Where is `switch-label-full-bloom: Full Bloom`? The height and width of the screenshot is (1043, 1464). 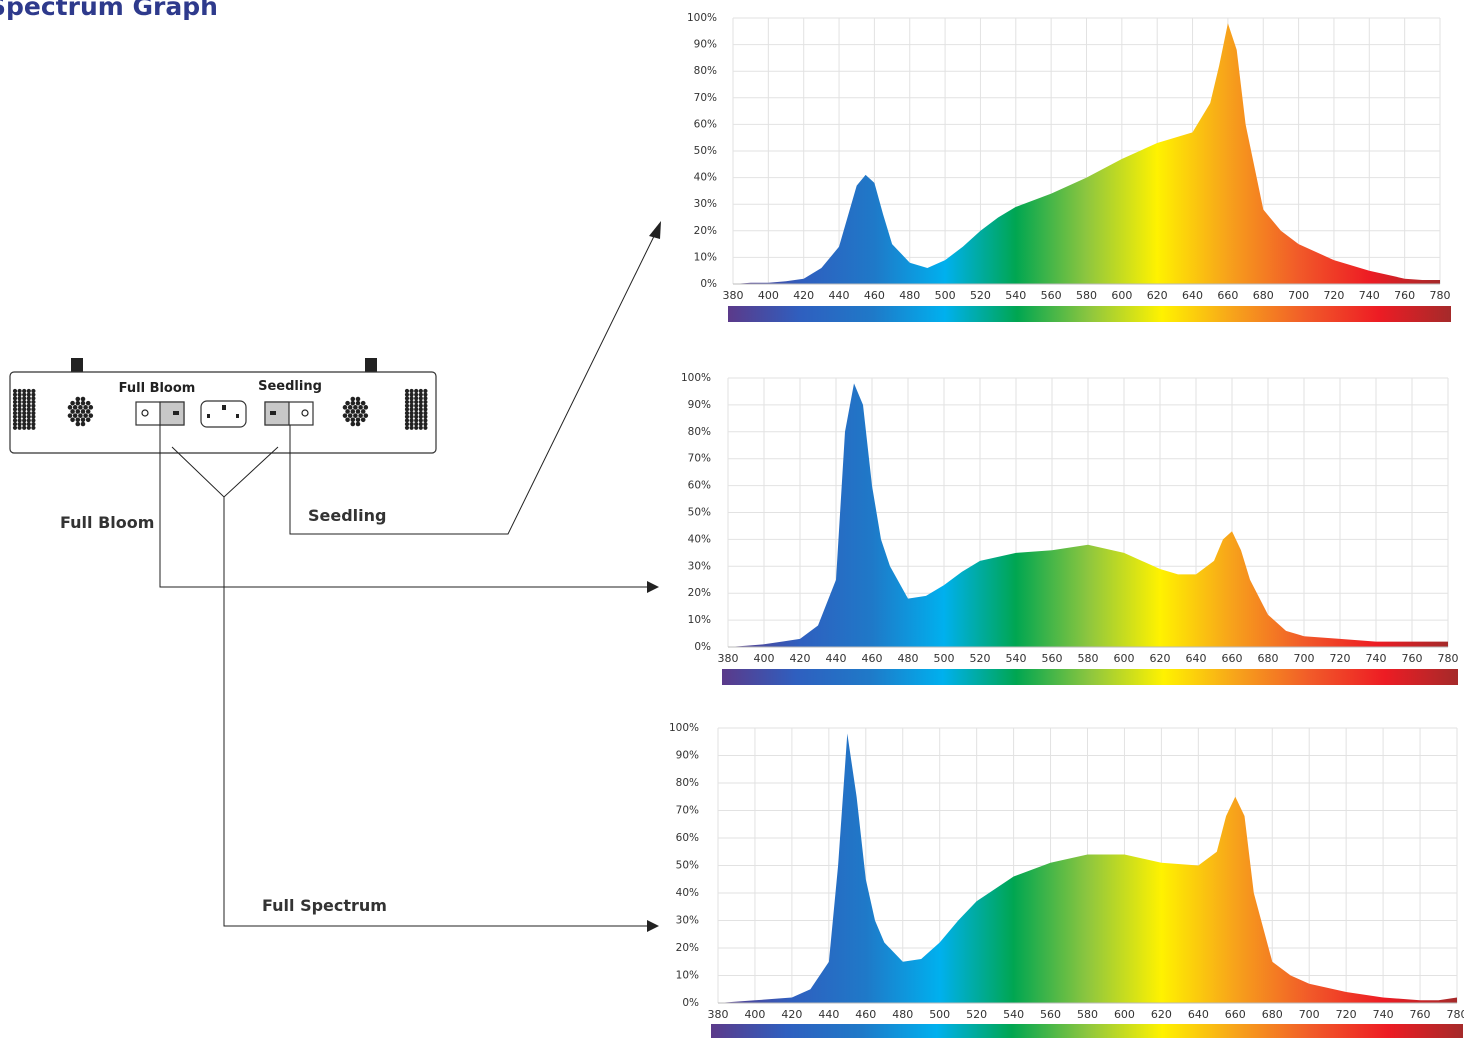
switch-label-full-bloom: Full Bloom is located at coordinates (157, 388).